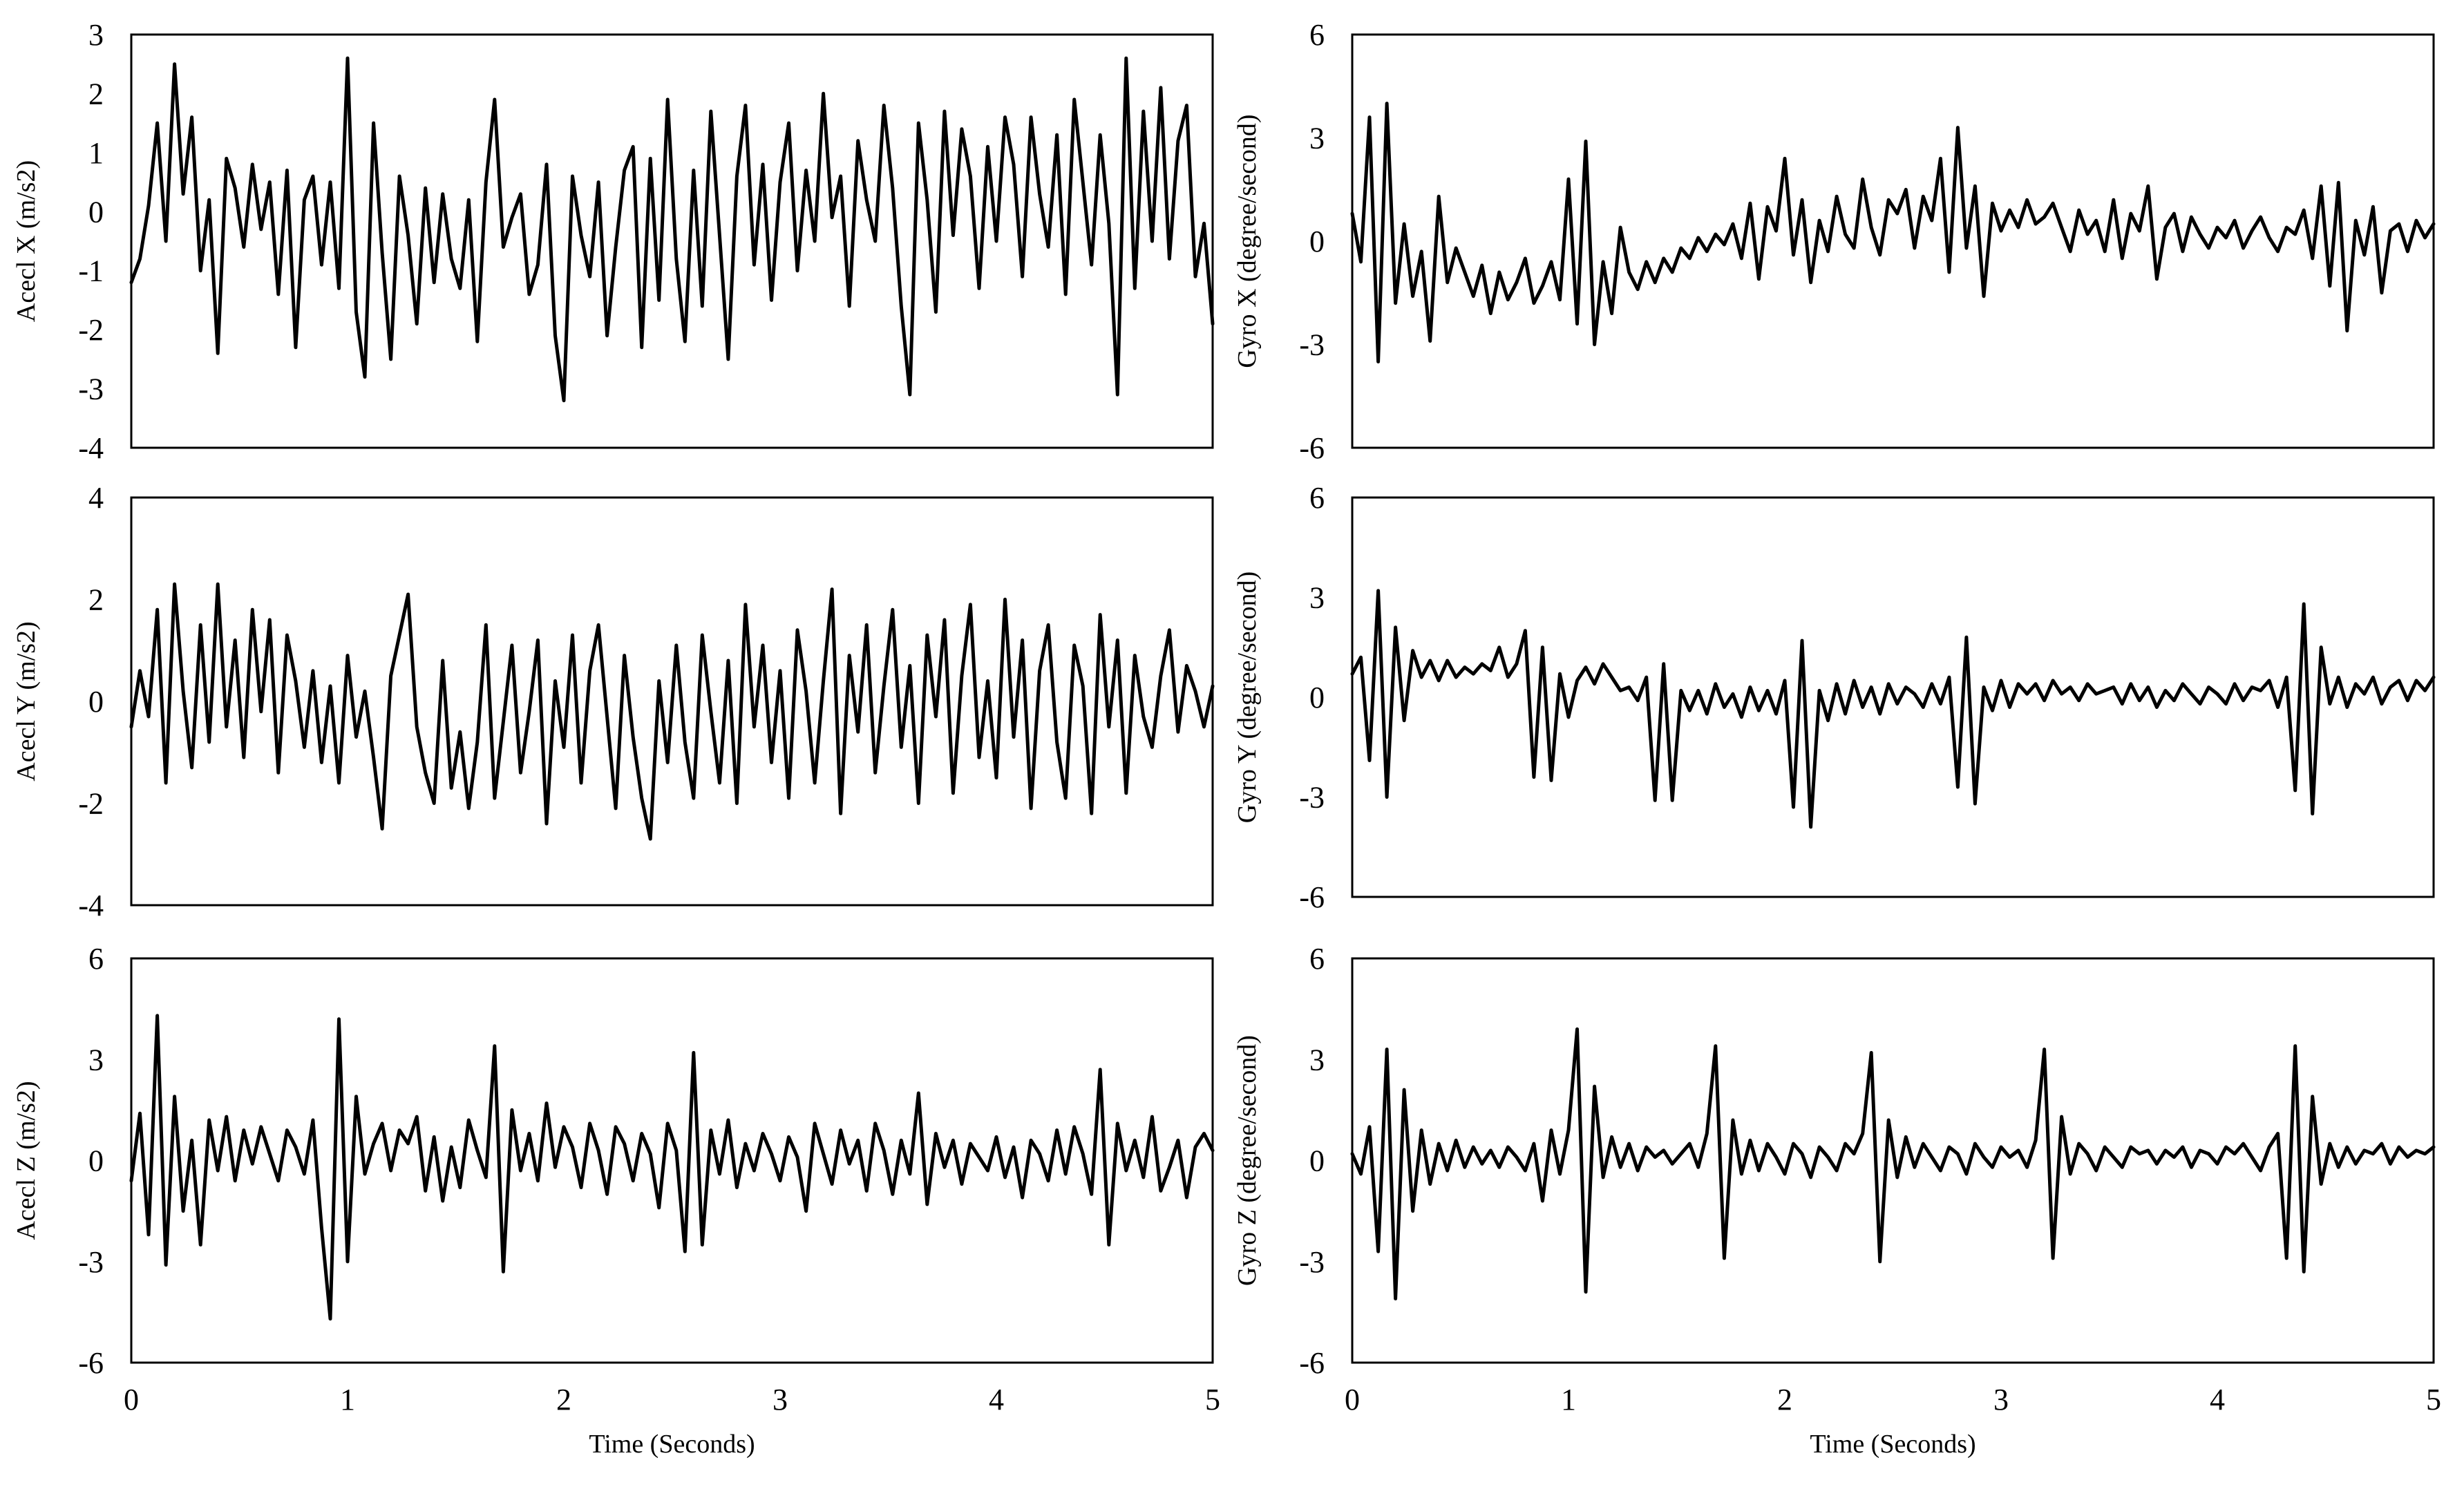 The width and height of the screenshot is (2464, 1487). I want to click on y-tick-label: -1, so click(91, 271).